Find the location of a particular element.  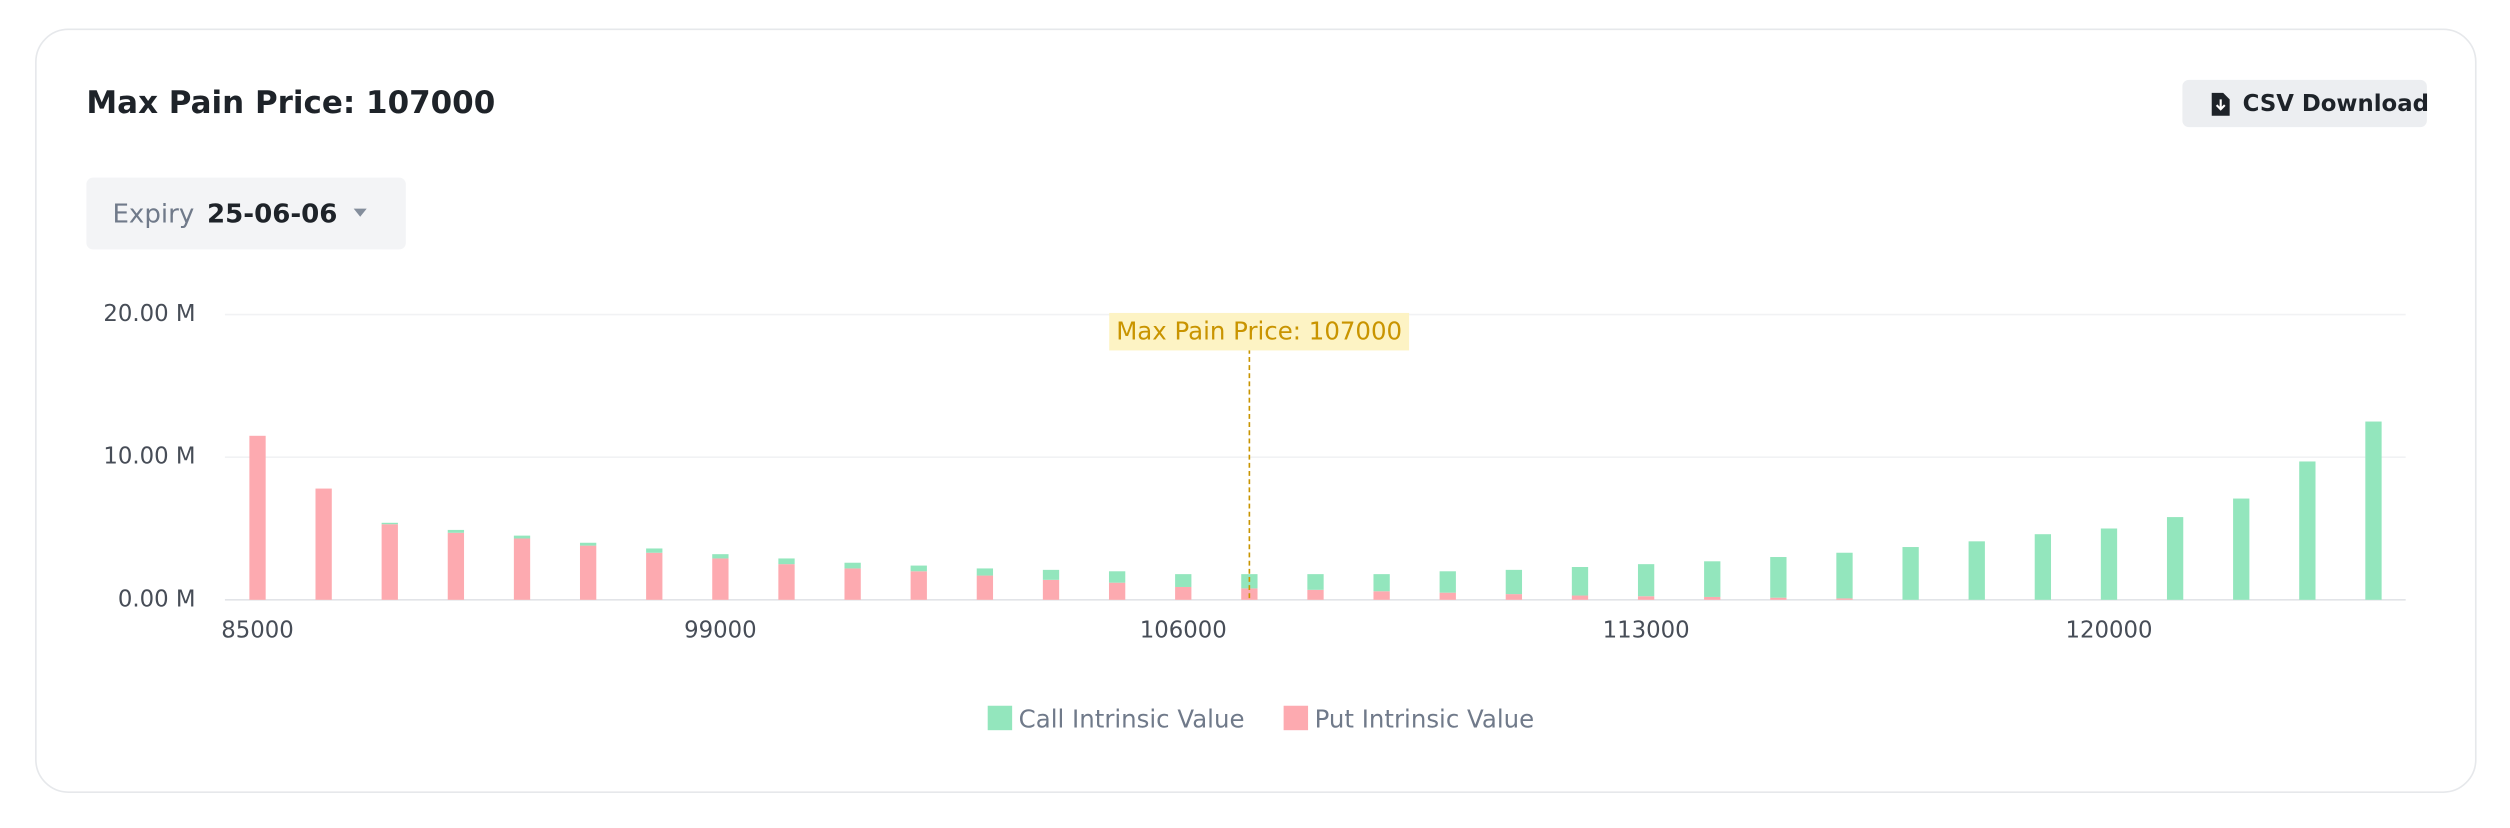

x-tick-label: 99000 is located at coordinates (720, 630).